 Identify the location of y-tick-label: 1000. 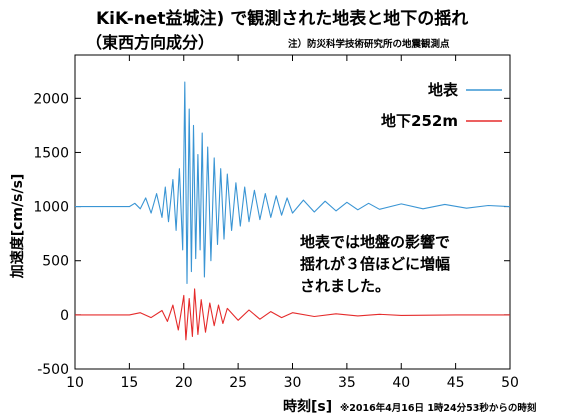
(51, 208).